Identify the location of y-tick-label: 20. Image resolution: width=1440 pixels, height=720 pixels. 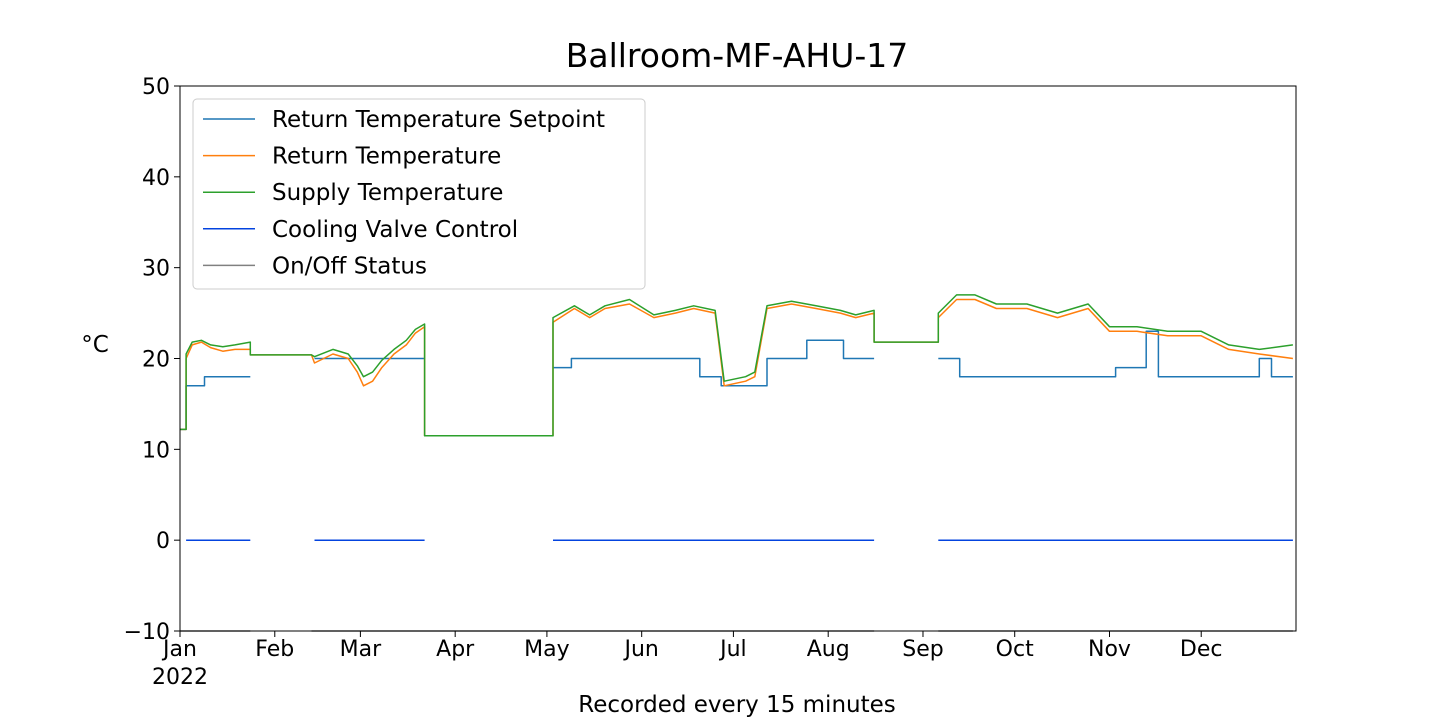
(156, 360).